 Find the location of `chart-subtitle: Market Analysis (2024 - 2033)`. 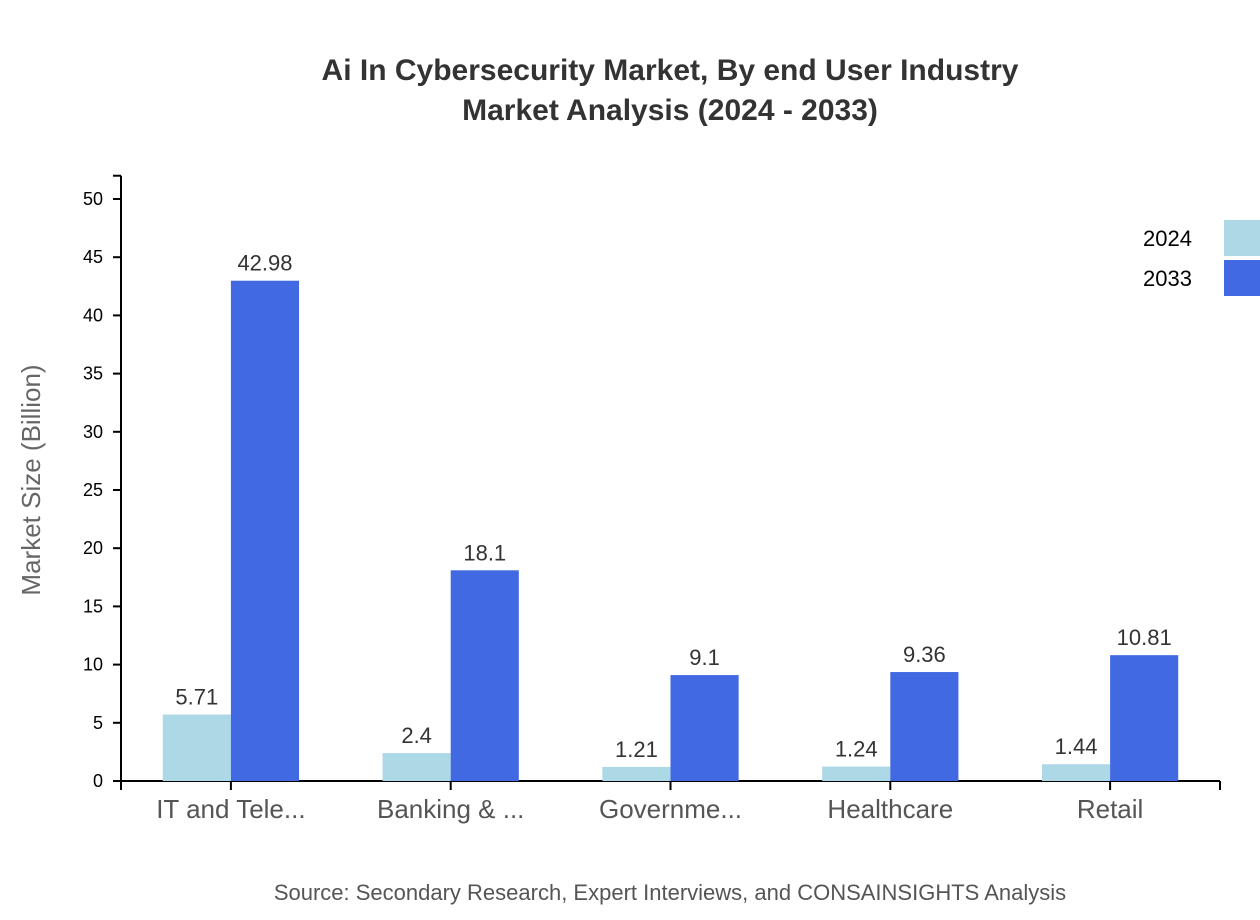

chart-subtitle: Market Analysis (2024 - 2033) is located at coordinates (670, 110).